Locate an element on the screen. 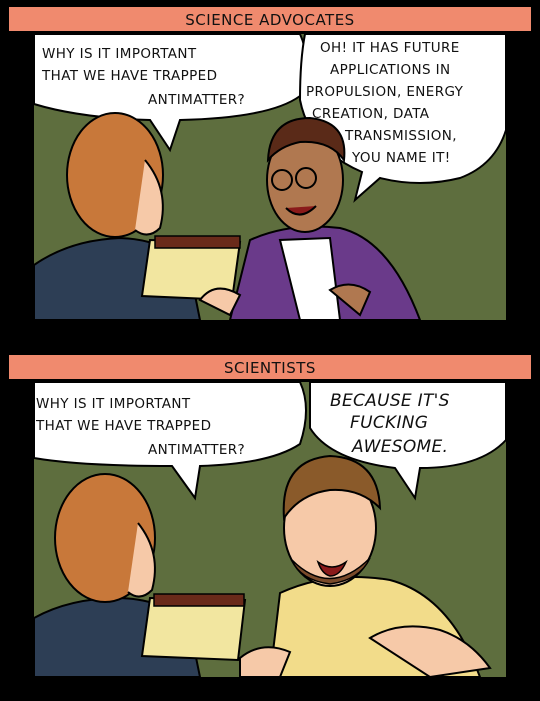 The width and height of the screenshot is (540, 701). answer-text: BECAUSE IT'S FUCKING AWESOME. is located at coordinates (392, 424).